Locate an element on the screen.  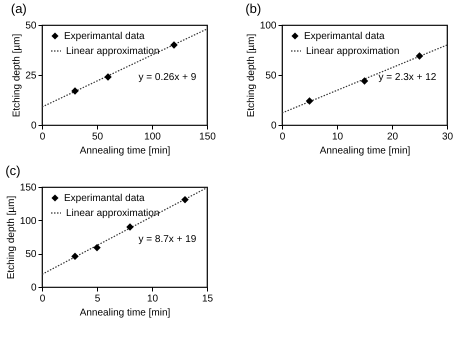
annotation: y = 0.26x + 9 is located at coordinates (167, 77).